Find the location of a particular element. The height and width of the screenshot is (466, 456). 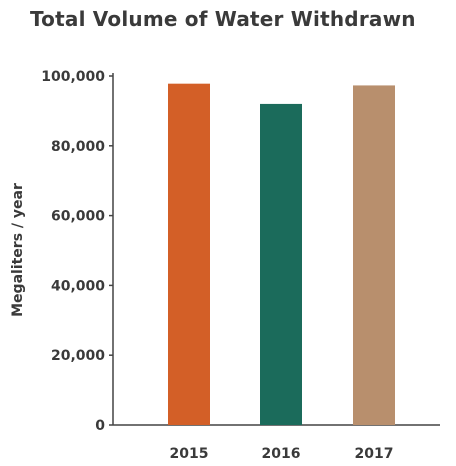

x-tick-label: 2015 is located at coordinates (189, 454).